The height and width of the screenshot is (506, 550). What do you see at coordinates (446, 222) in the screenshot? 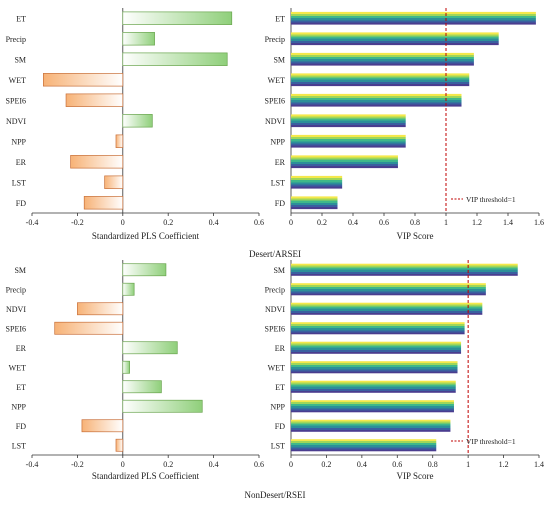
I see `x-tick-label: 1` at bounding box center [446, 222].